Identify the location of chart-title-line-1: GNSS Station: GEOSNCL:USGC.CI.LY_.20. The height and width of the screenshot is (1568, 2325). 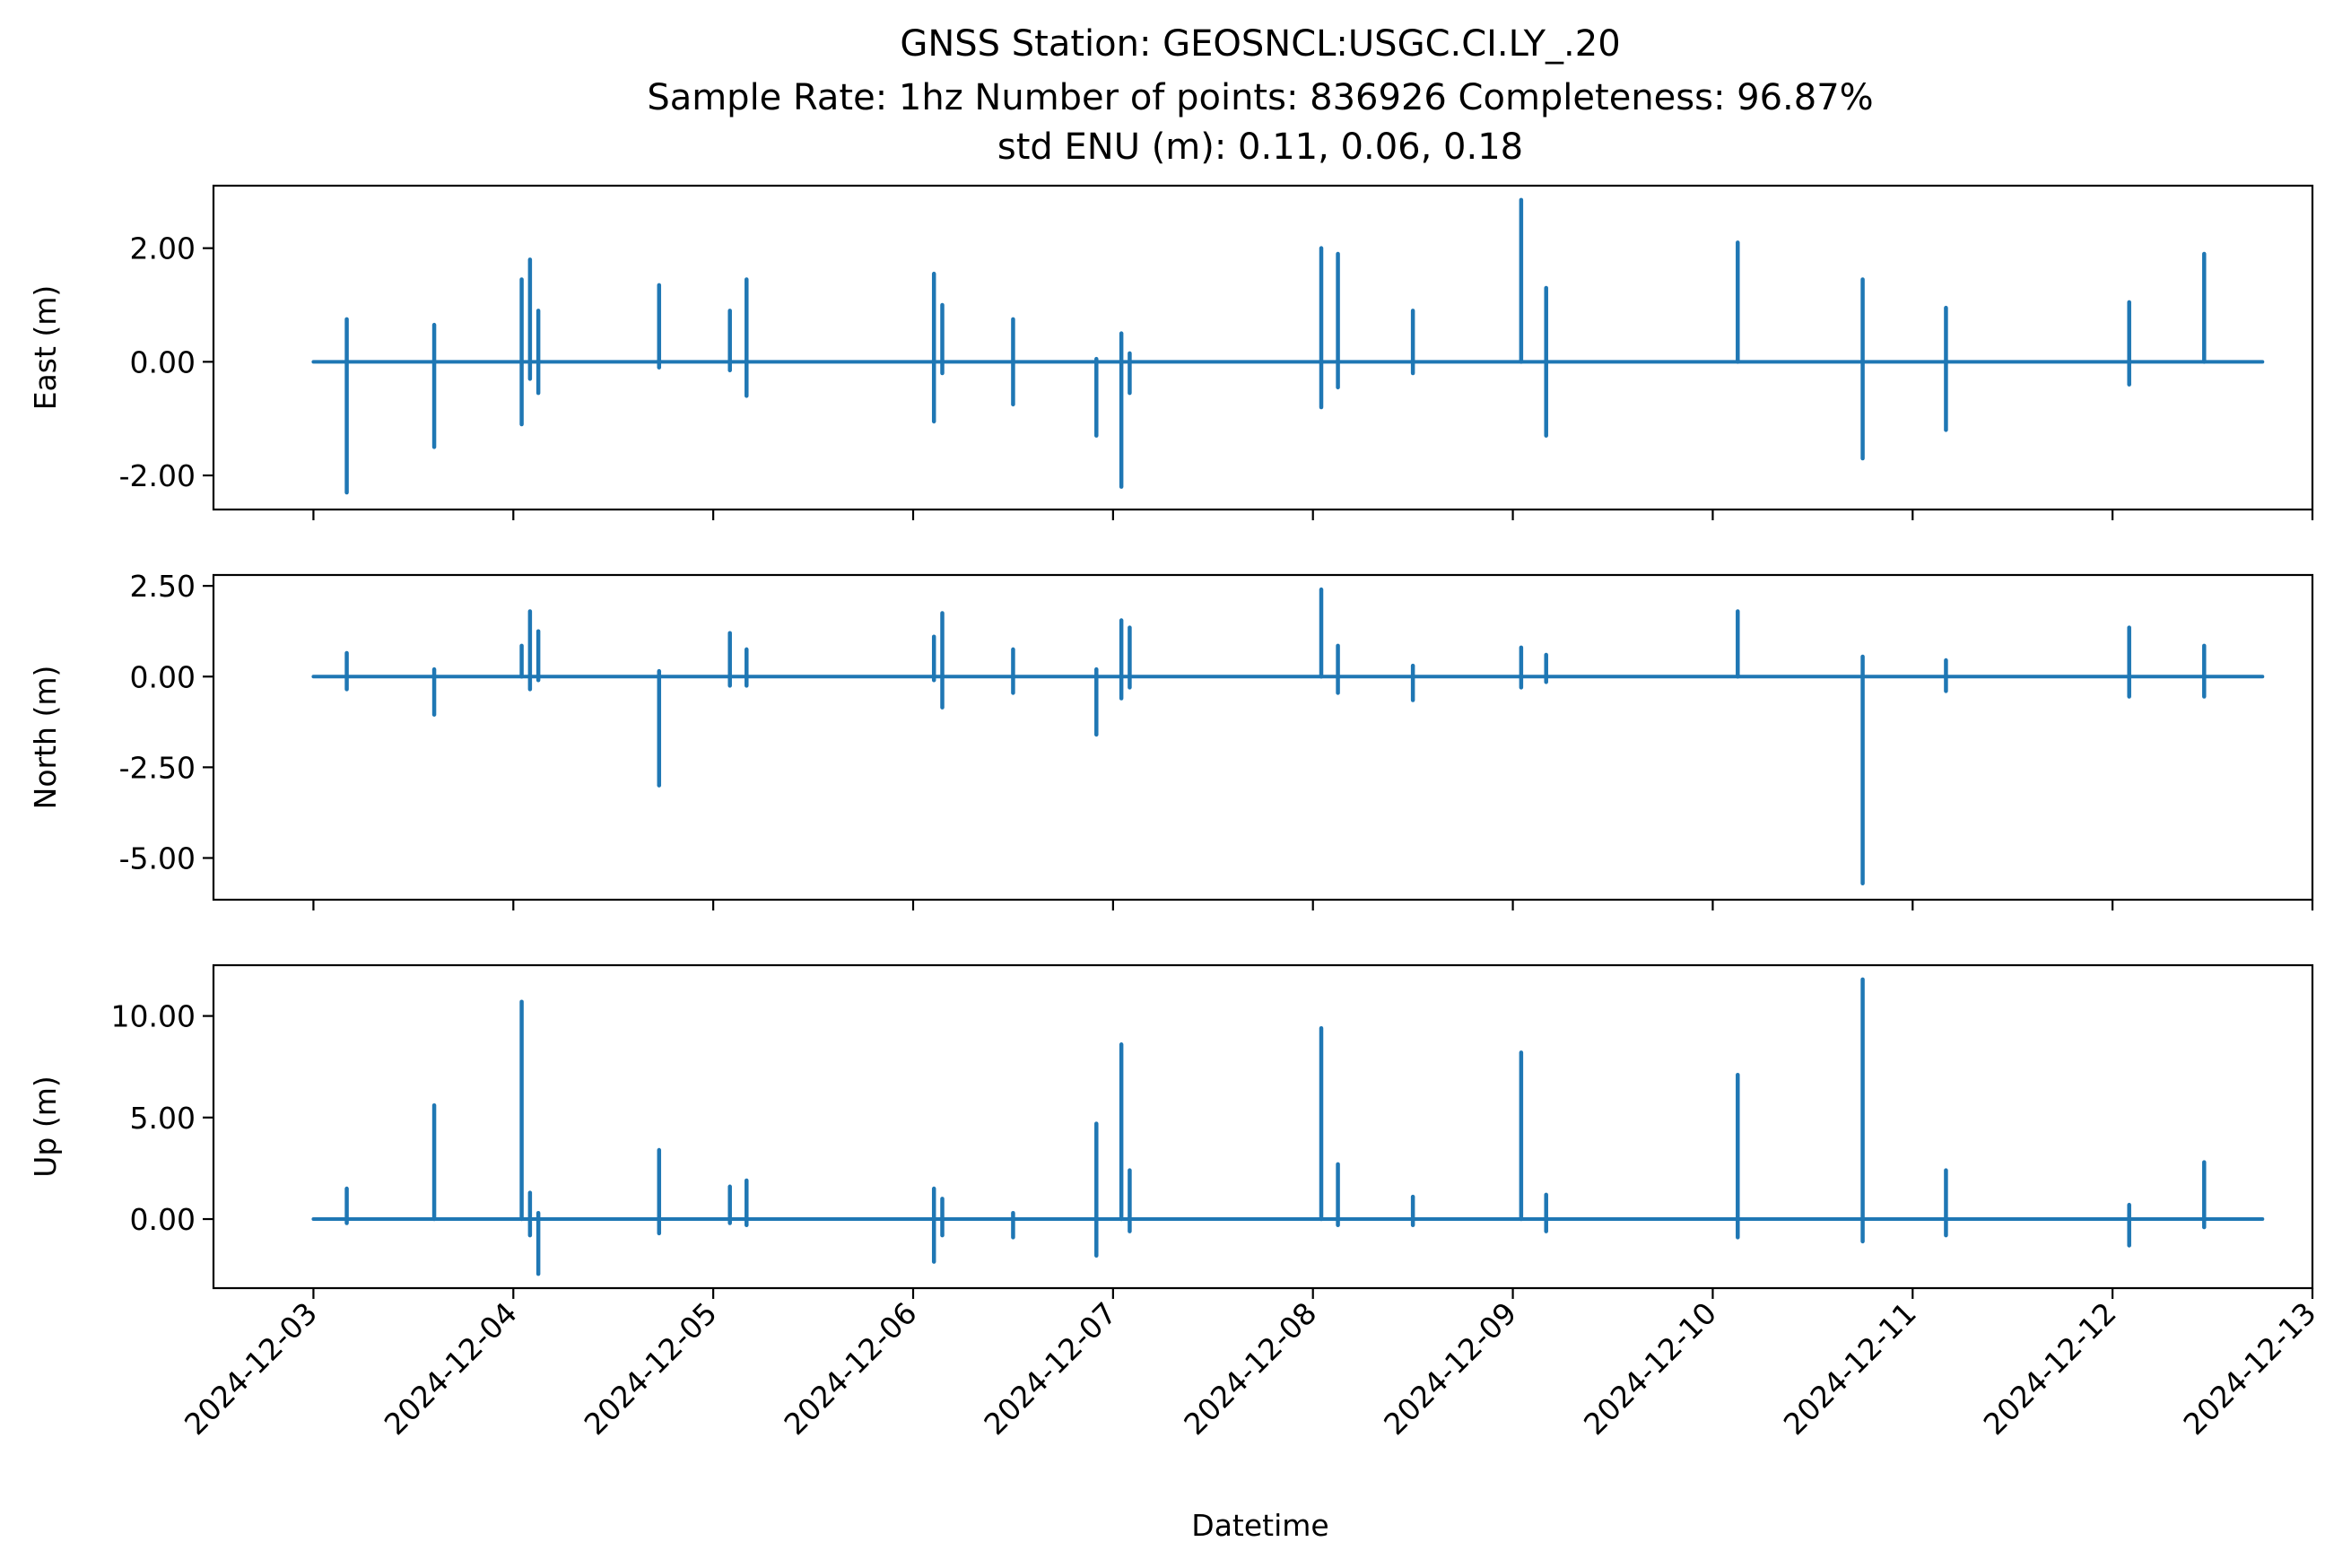
(1260, 44).